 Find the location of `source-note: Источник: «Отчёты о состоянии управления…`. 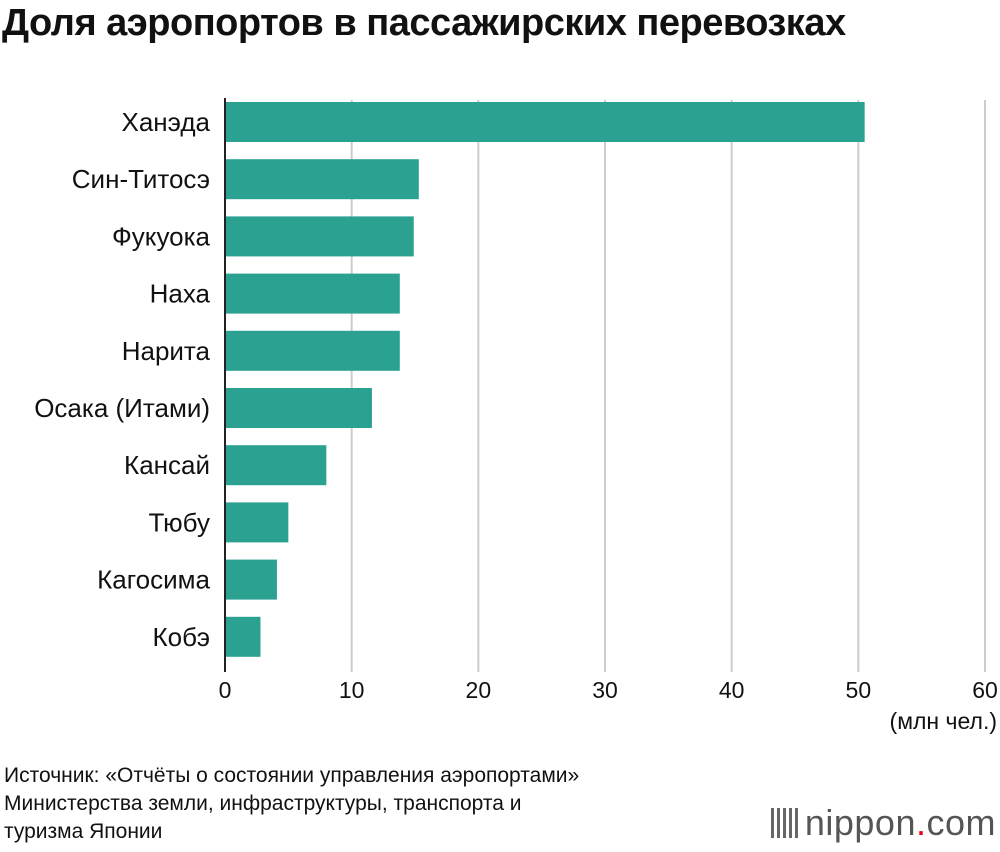

source-note: Источник: «Отчёты о состоянии управления… is located at coordinates (291, 804).